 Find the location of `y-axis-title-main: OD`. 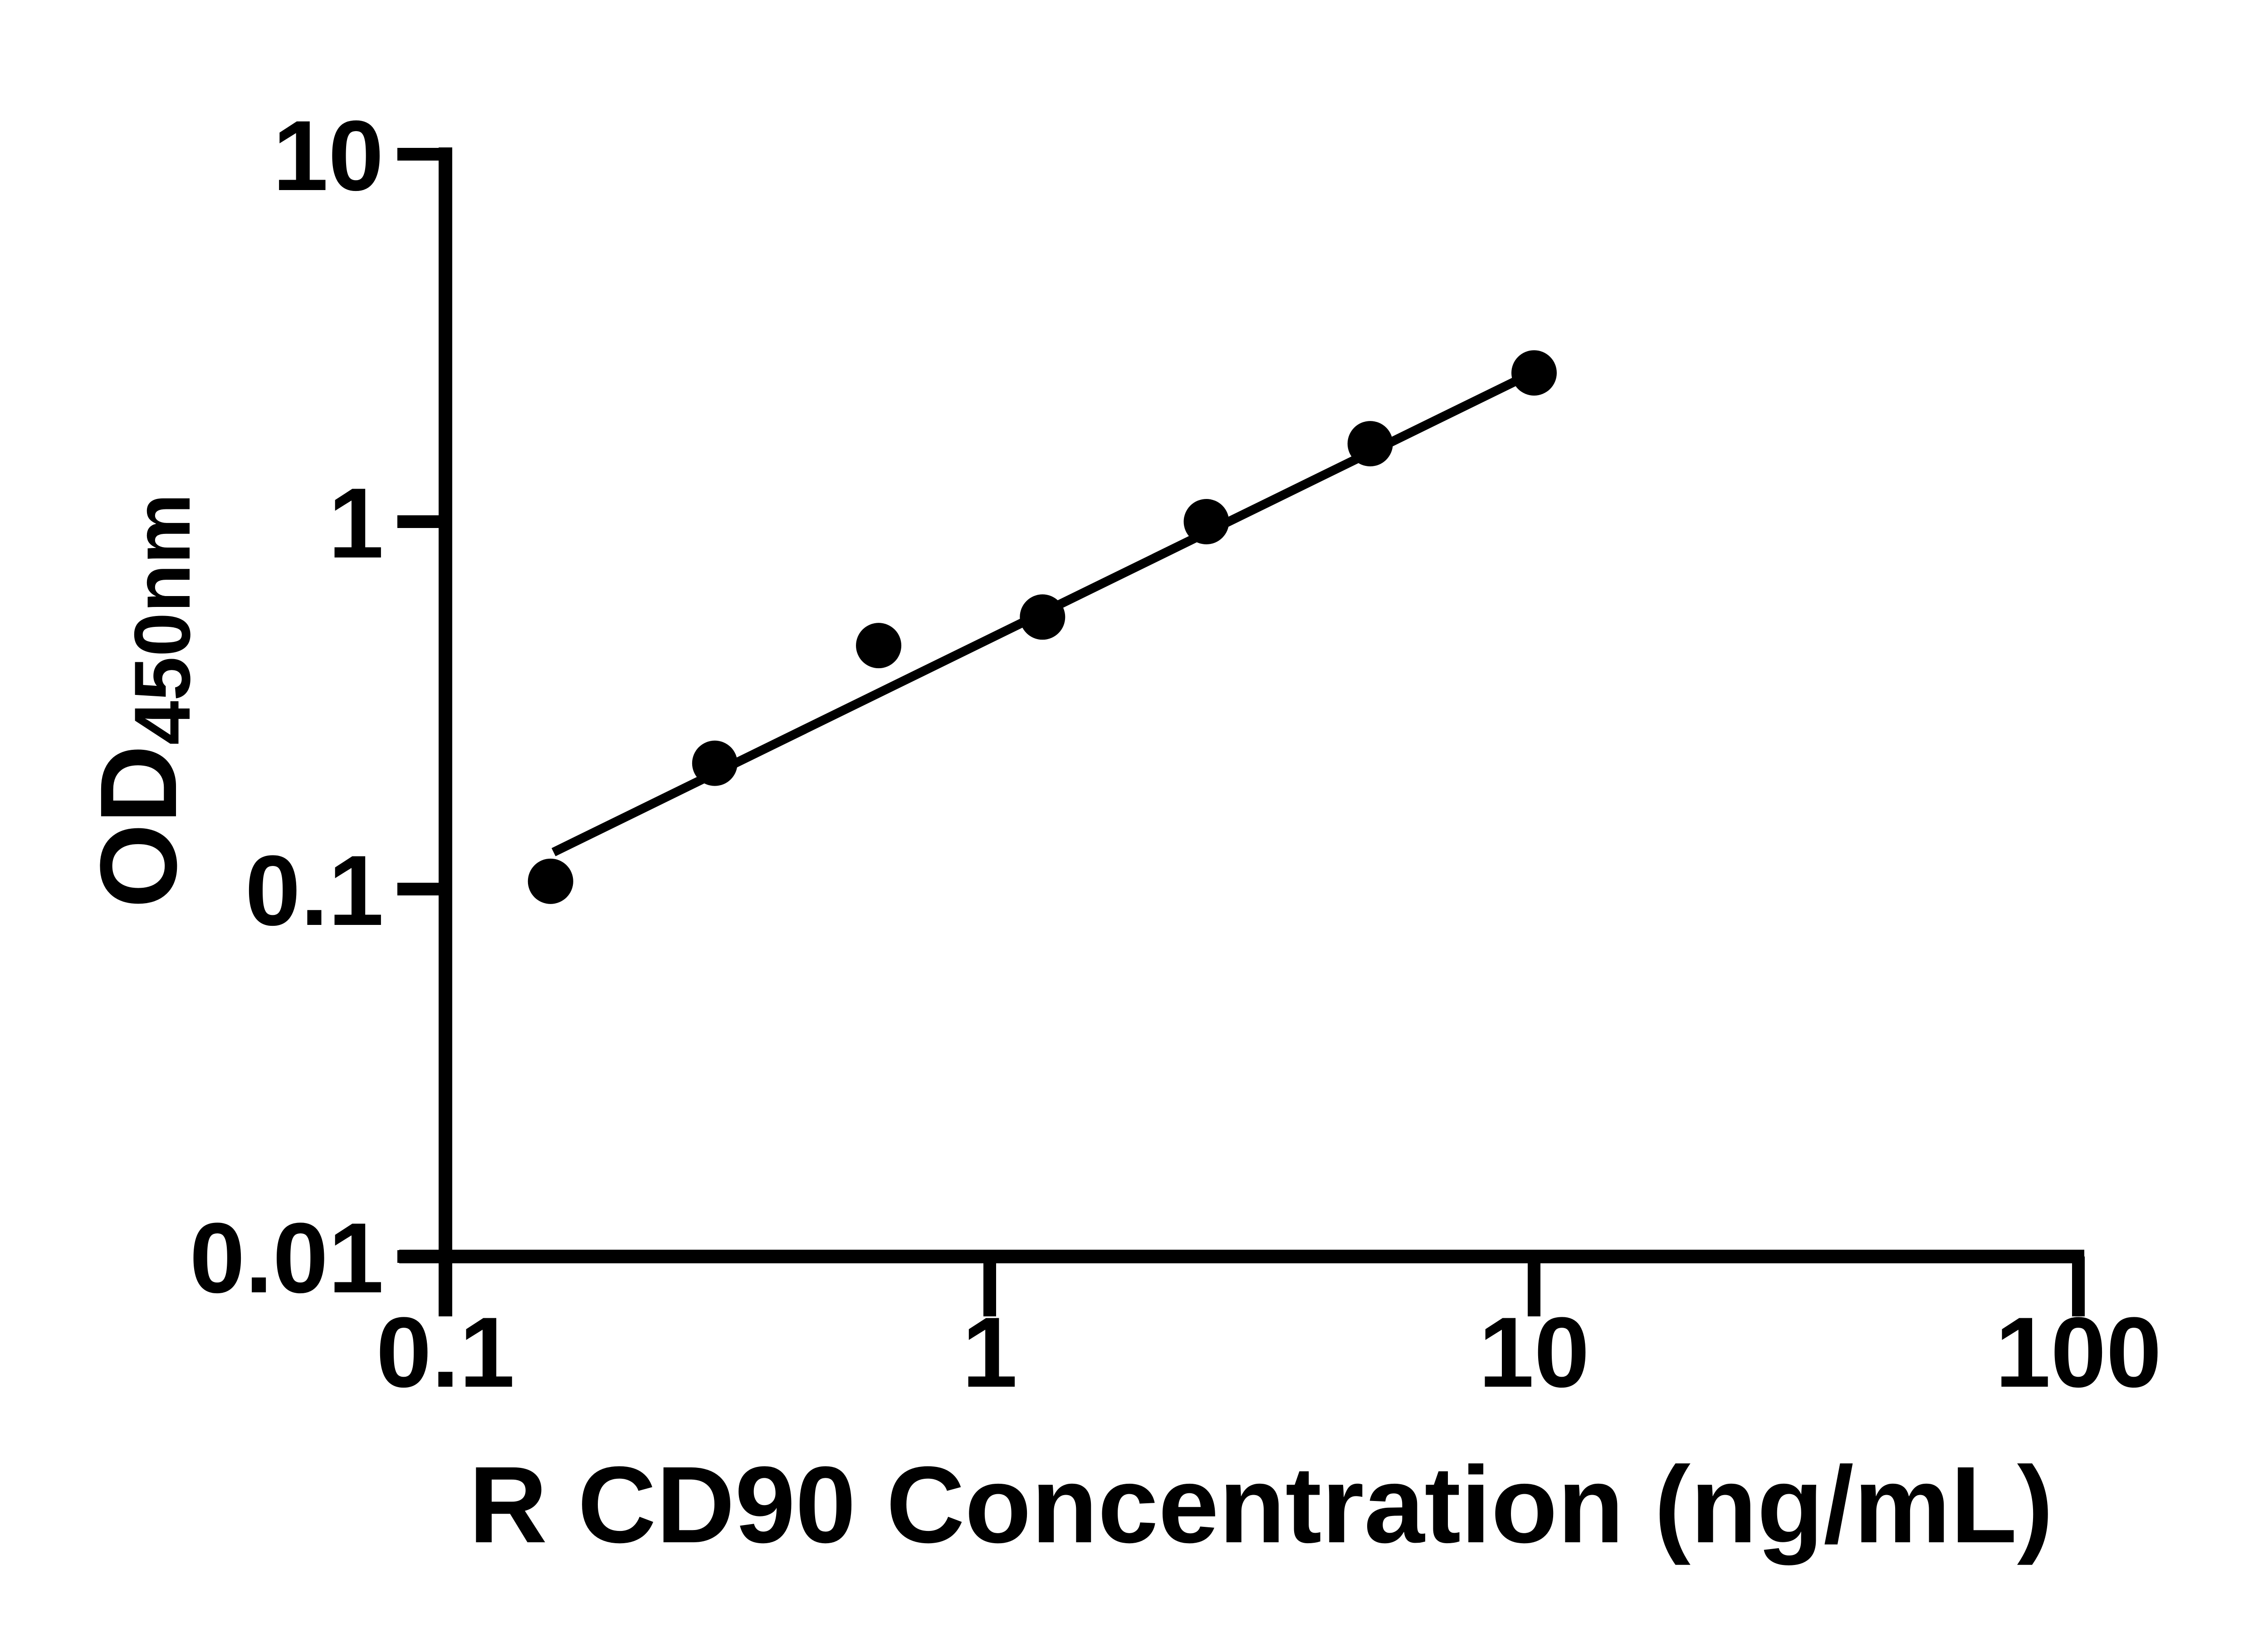

y-axis-title-main: OD is located at coordinates (139, 826).